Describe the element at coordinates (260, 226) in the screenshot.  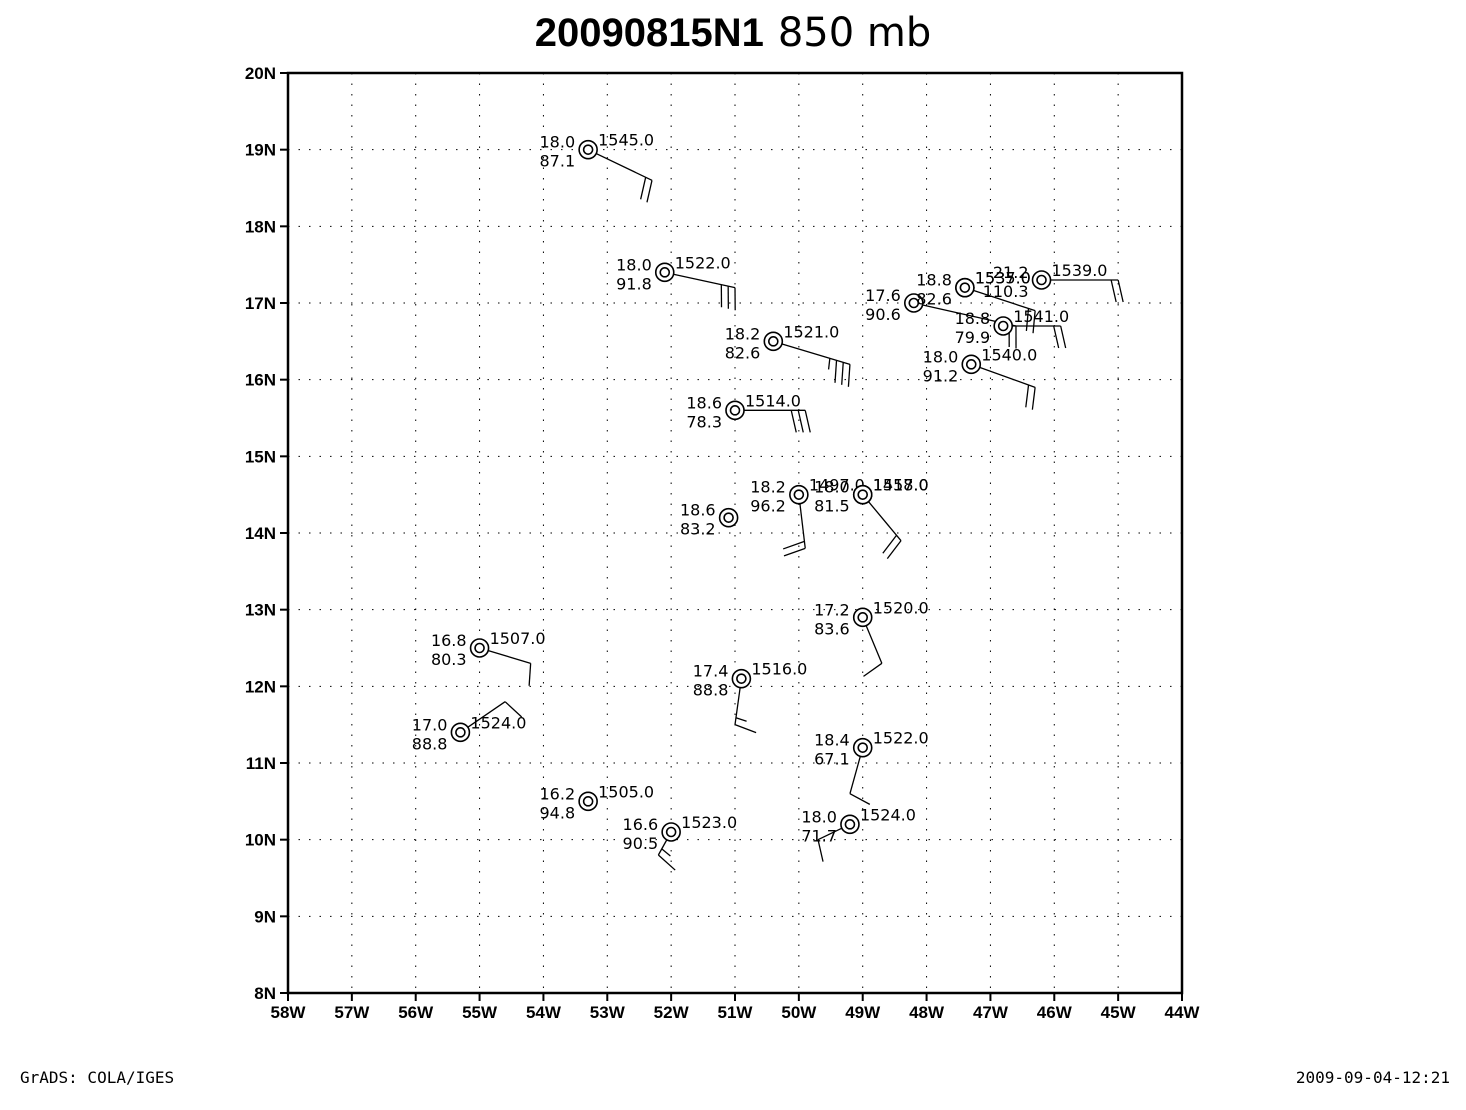
I see `y-tick-label: 18N` at that location.